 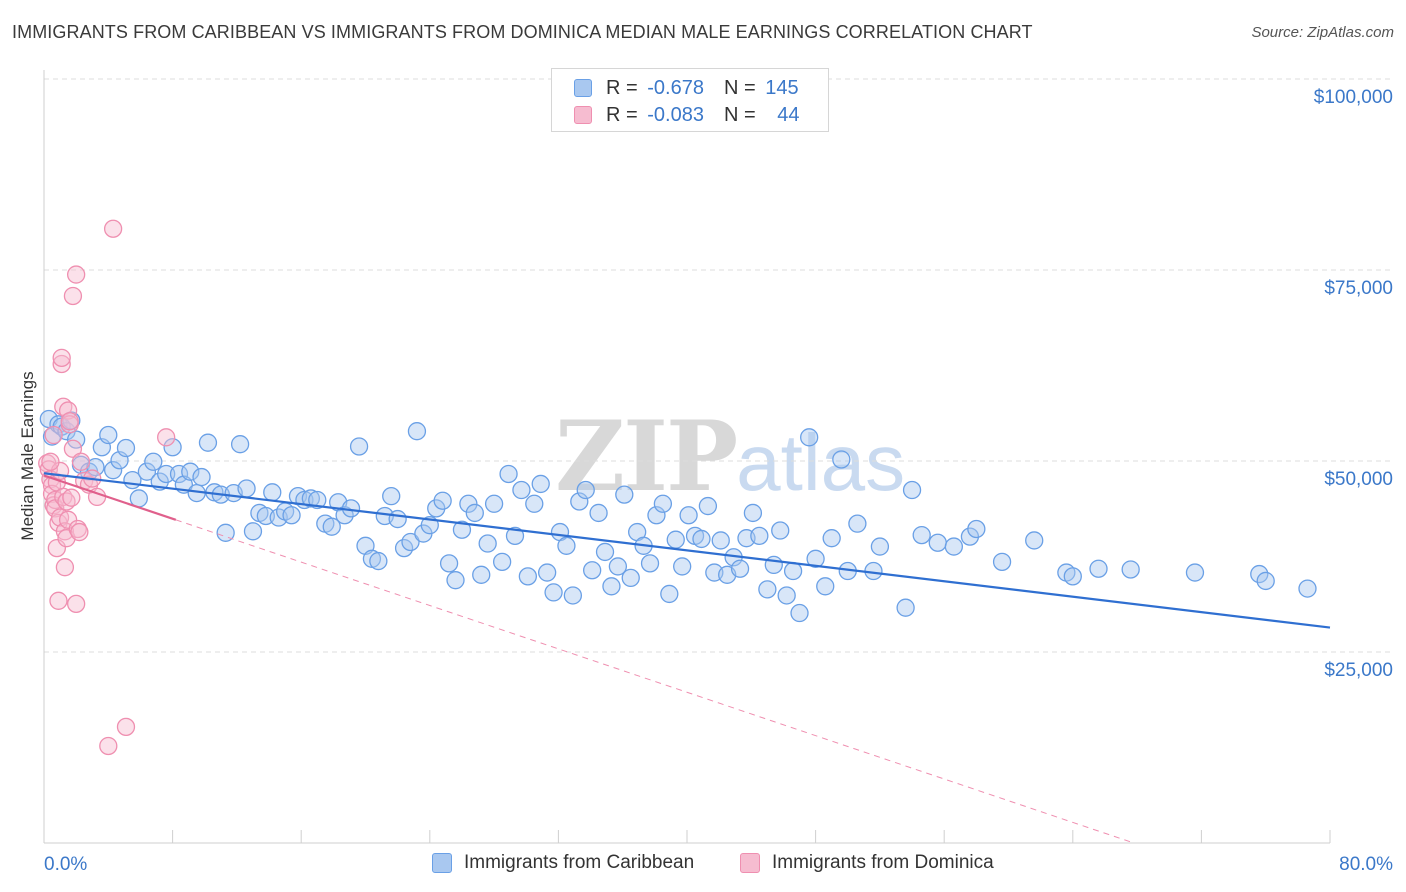 What do you see at coordinates (1366, 864) in the screenshot?
I see `x-tick-label: 80.0%` at bounding box center [1366, 864].